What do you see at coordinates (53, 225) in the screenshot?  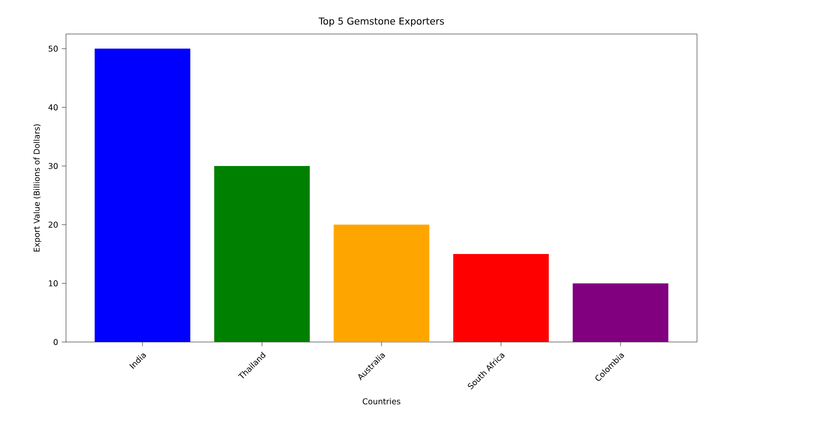 I see `y-tick-label: 20` at bounding box center [53, 225].